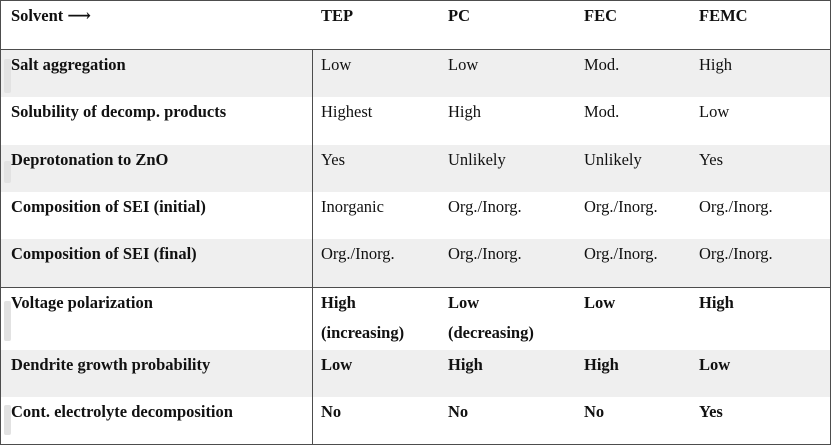 This screenshot has height=447, width=831. Describe the element at coordinates (363, 332) in the screenshot. I see `row-value-sub: (increasing)` at that location.